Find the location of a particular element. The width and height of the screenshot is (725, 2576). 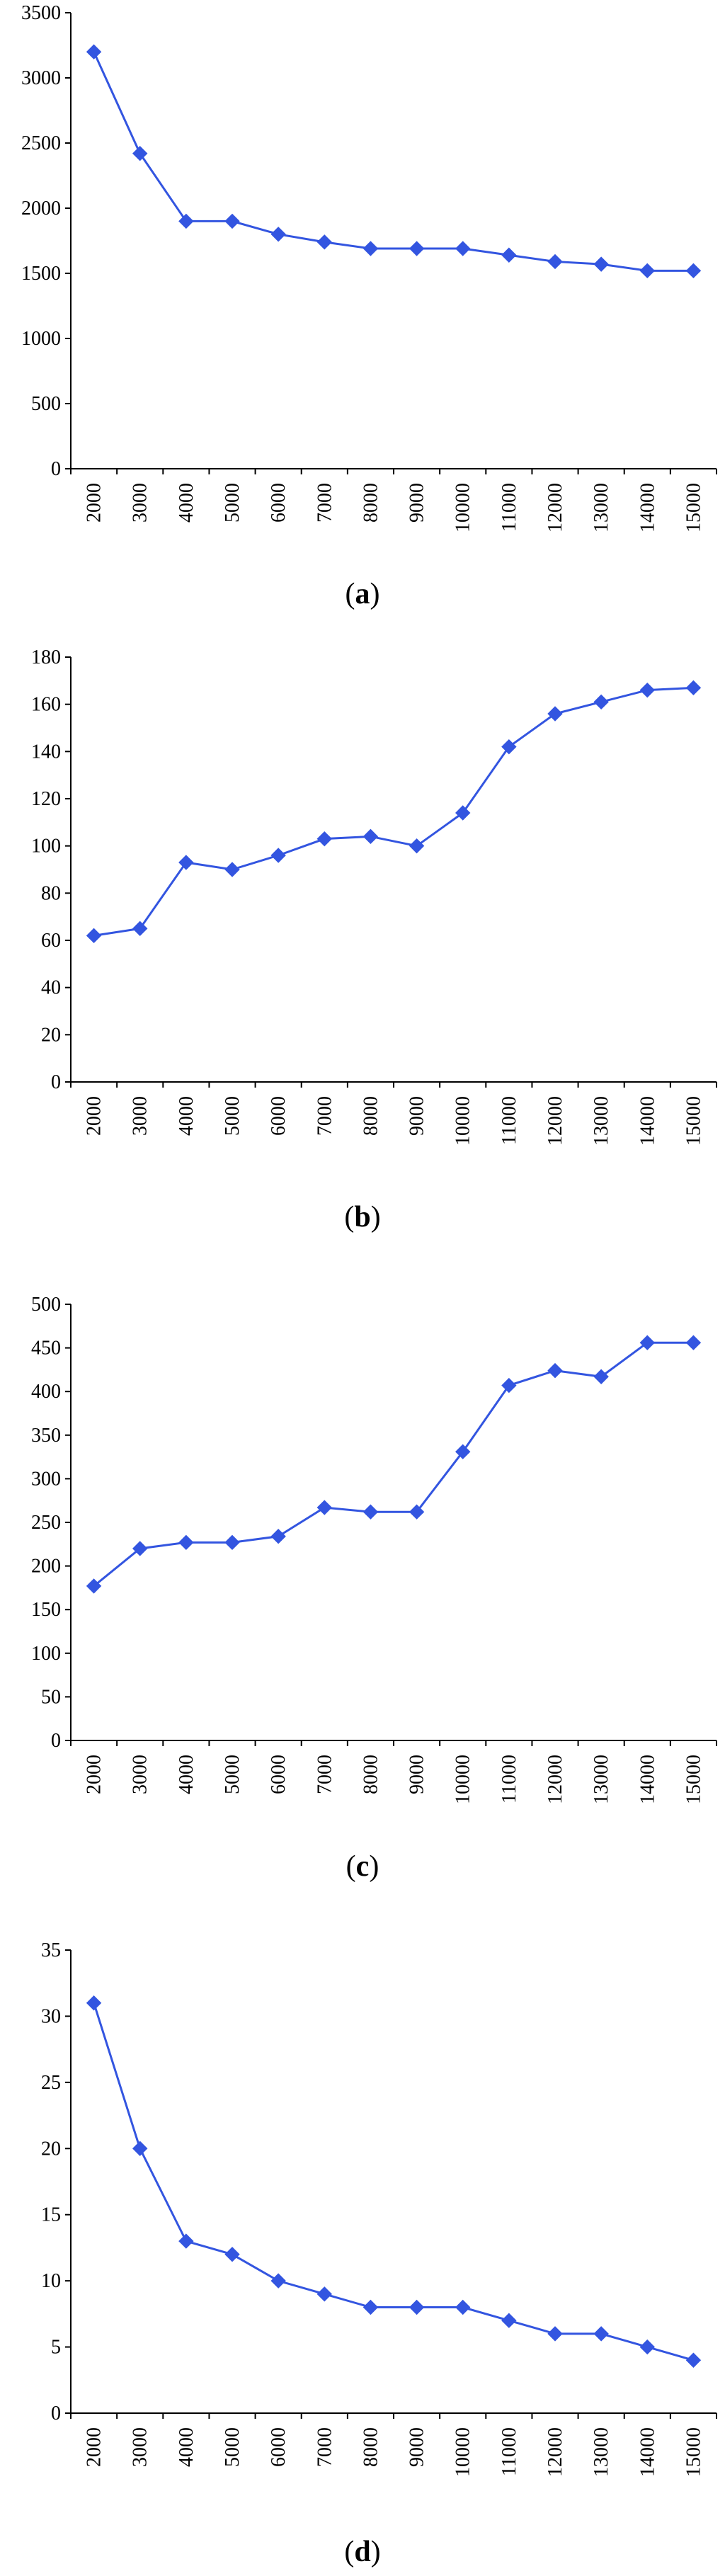

y-tick-label: 30 is located at coordinates (51, 2016).